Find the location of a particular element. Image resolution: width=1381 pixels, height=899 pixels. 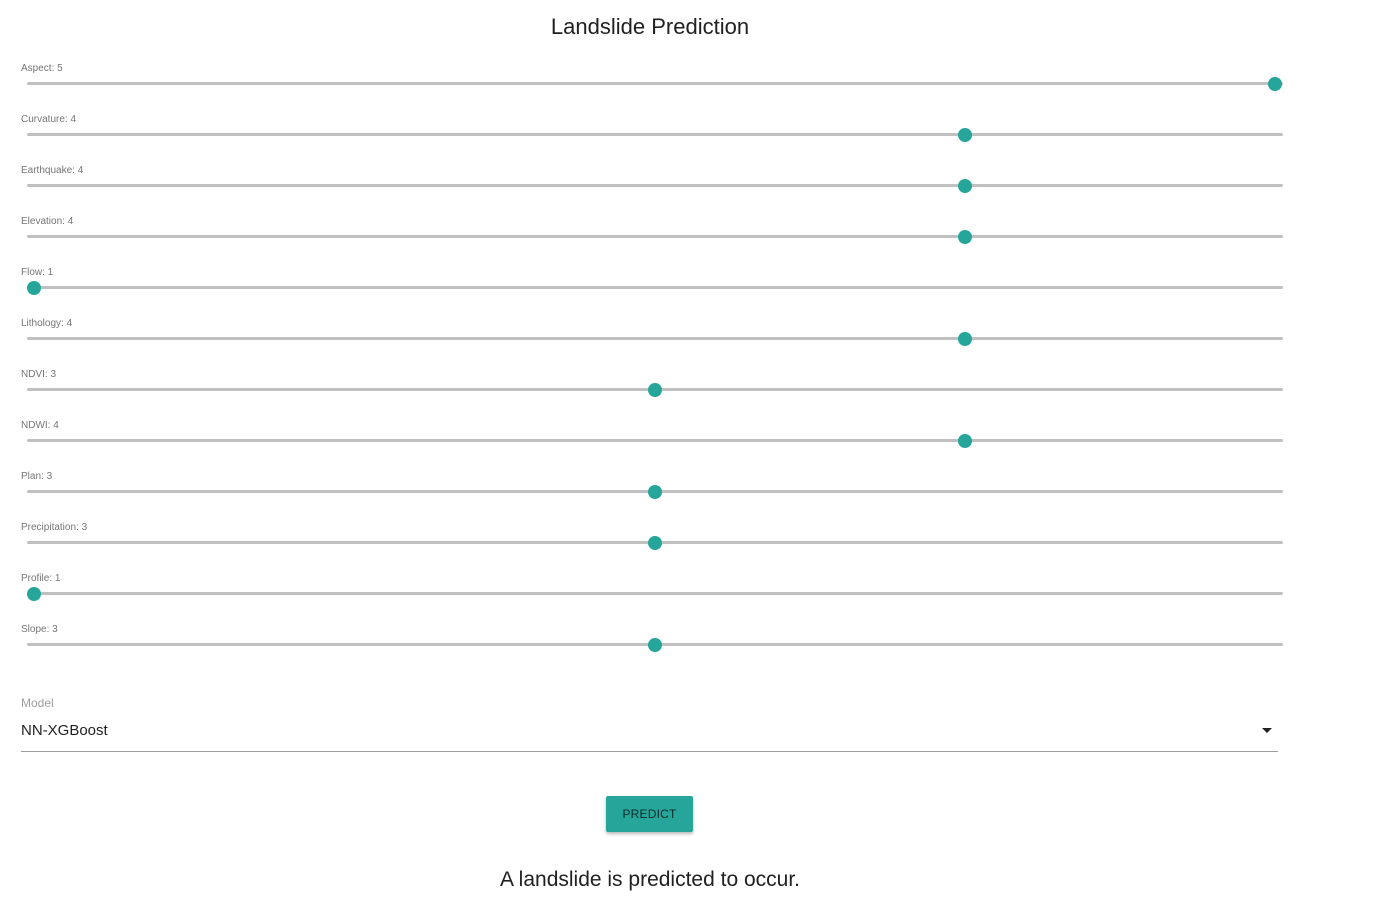

slider-row: Plan: 3 is located at coordinates (652, 491).